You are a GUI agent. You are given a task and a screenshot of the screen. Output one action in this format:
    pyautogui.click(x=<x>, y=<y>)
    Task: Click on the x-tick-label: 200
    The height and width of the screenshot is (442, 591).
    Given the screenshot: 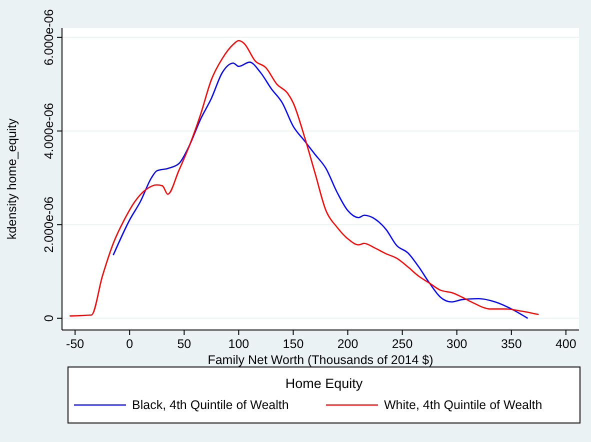 What is the action you would take?
    pyautogui.click(x=347, y=344)
    